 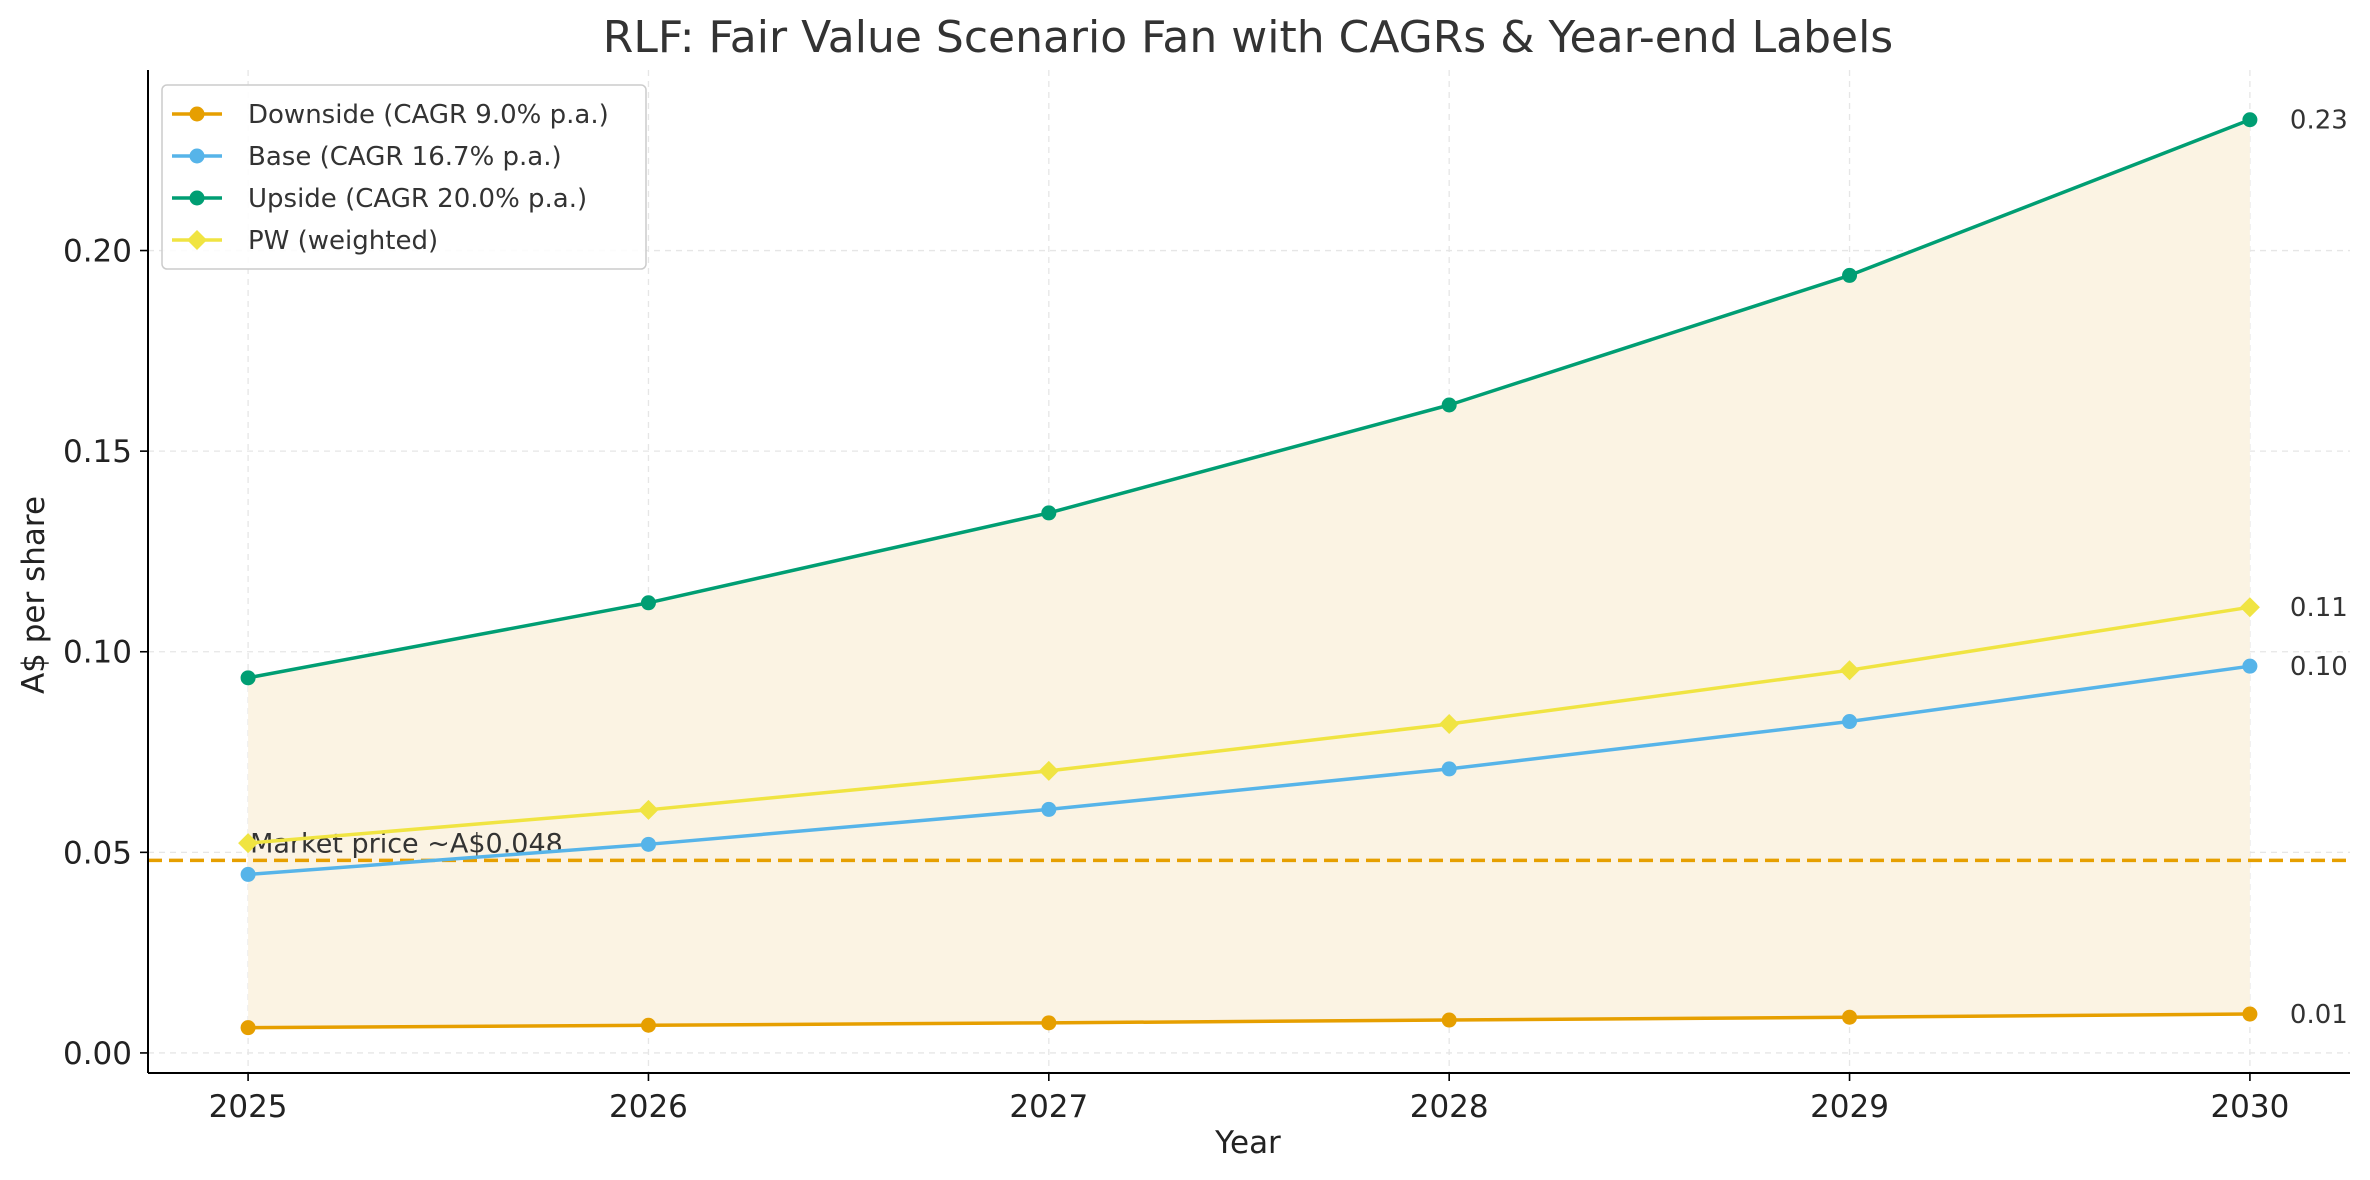 What do you see at coordinates (2319, 1015) in the screenshot?
I see `end-label-downside: 0.01` at bounding box center [2319, 1015].